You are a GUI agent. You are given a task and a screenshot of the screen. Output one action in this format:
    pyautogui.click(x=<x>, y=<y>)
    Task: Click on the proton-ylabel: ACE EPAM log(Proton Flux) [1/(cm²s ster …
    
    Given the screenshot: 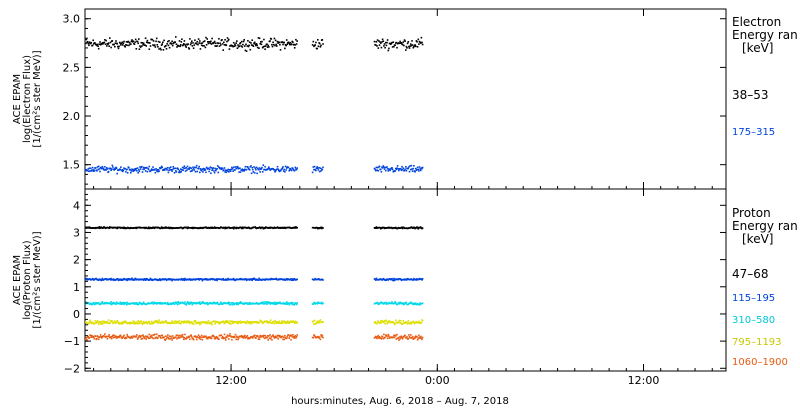 What is the action you would take?
    pyautogui.click(x=27, y=279)
    